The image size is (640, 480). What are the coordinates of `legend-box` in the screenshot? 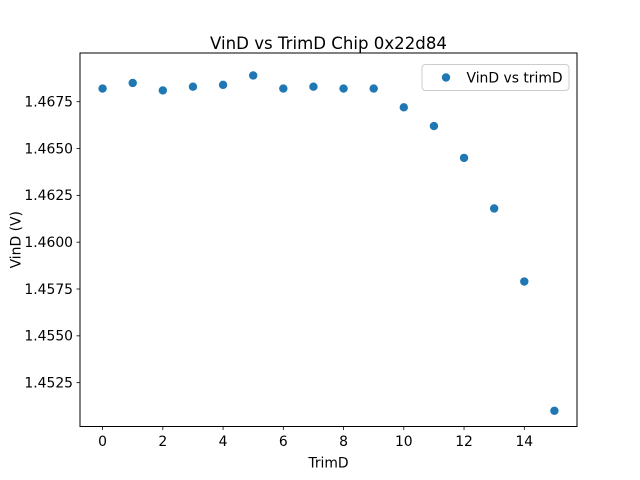 It's located at (495, 77).